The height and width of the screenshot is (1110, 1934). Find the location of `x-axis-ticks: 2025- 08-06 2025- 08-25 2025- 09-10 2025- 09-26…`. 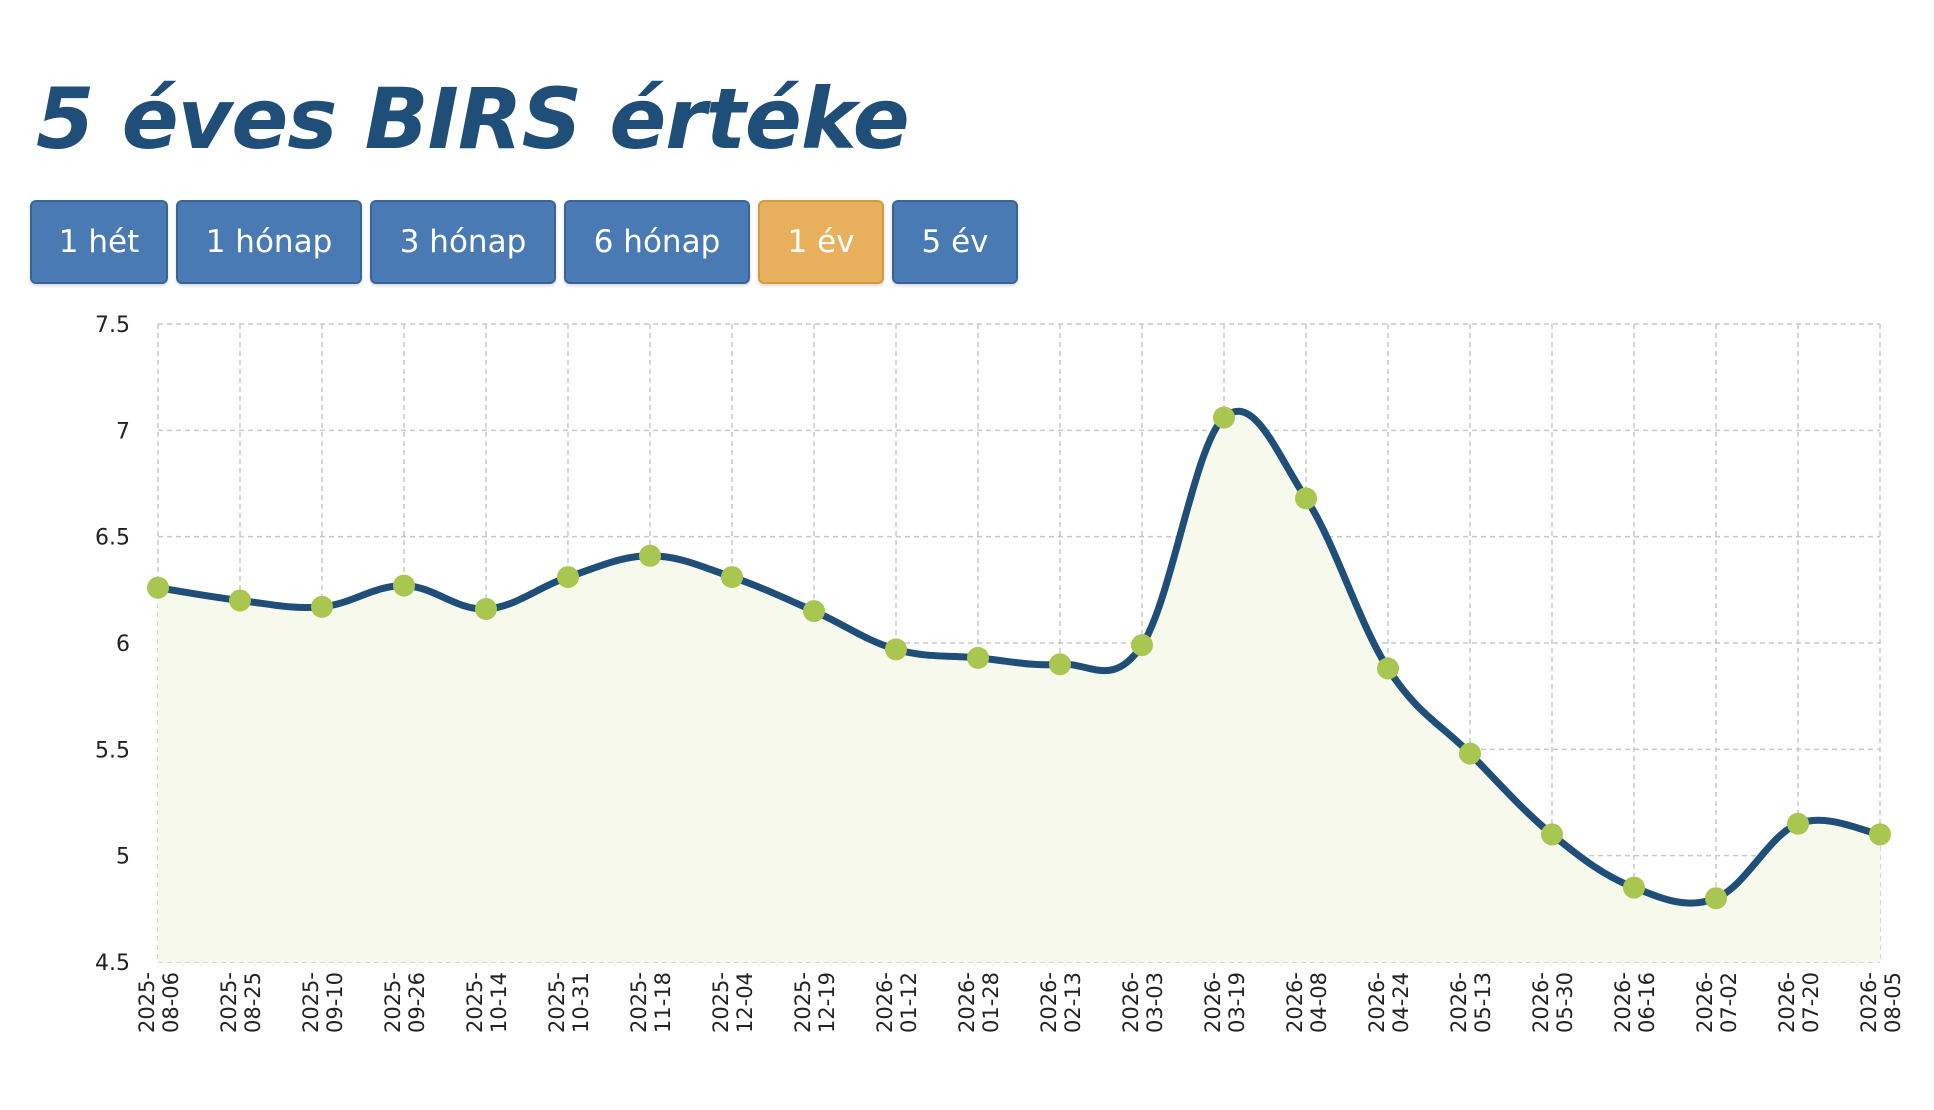

x-axis-ticks: 2025- 08-06 2025- 08-25 2025- 09-10 2025- 09-26… is located at coordinates (1020, 1002).